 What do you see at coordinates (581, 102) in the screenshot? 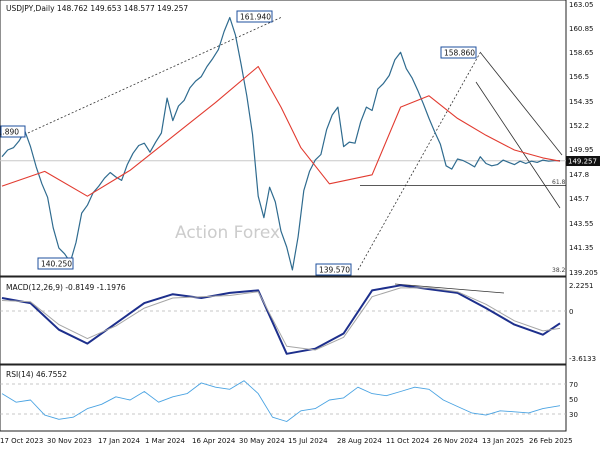
I see `price-y-tick: 154.35` at bounding box center [581, 102].